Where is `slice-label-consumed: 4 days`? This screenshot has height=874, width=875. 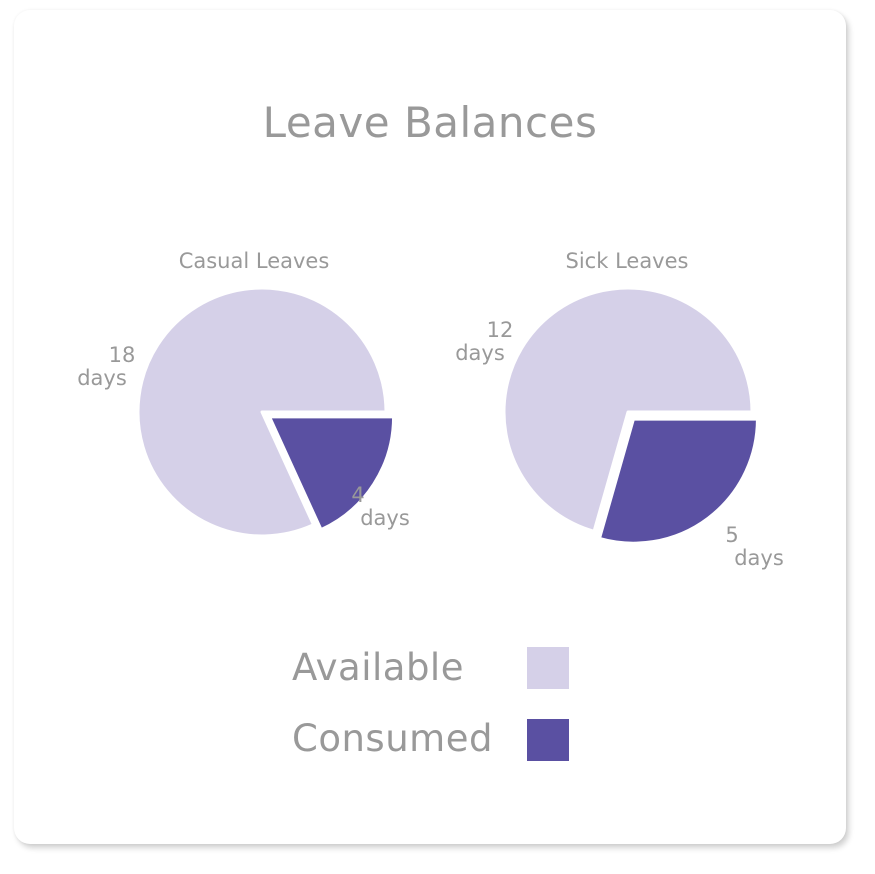 slice-label-consumed: 4 days is located at coordinates (380, 506).